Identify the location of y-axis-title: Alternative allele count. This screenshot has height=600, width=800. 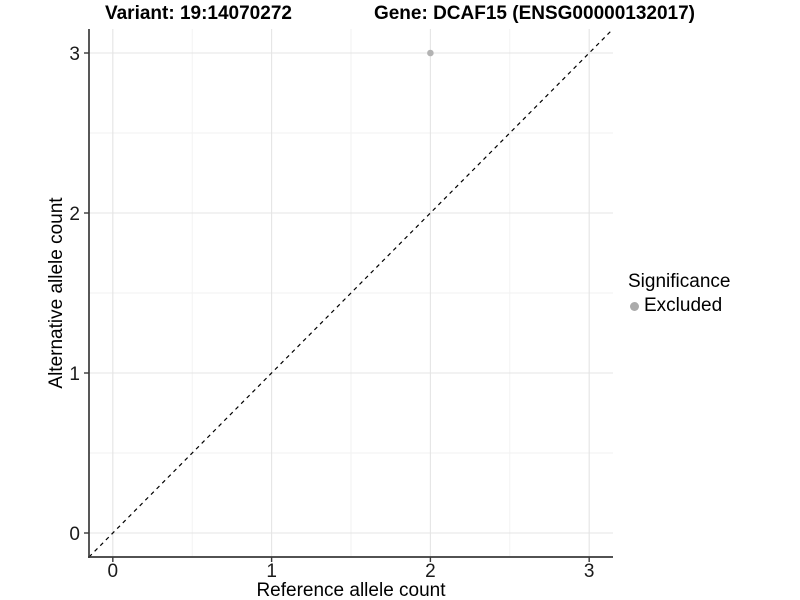
(56, 293).